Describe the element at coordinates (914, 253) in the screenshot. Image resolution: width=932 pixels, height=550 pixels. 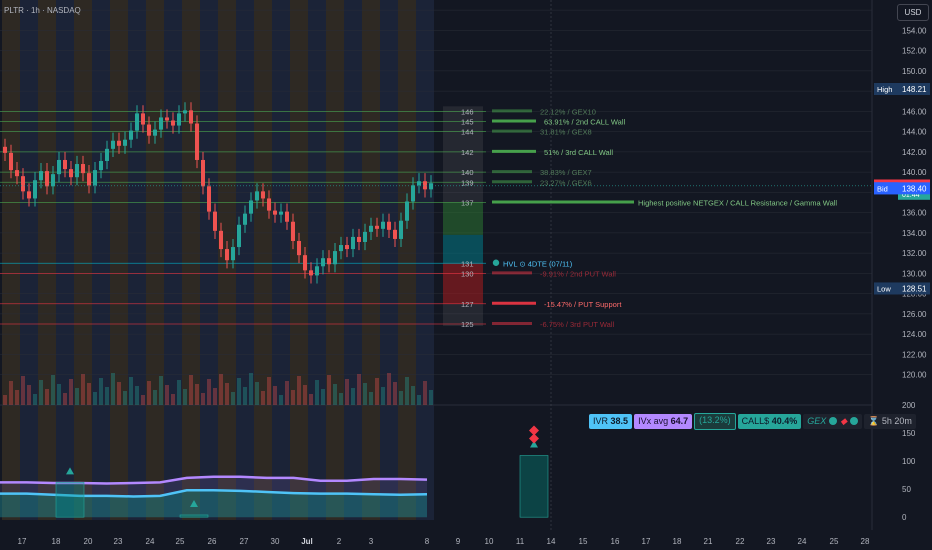
I see `y-tick-label: 132.00` at that location.